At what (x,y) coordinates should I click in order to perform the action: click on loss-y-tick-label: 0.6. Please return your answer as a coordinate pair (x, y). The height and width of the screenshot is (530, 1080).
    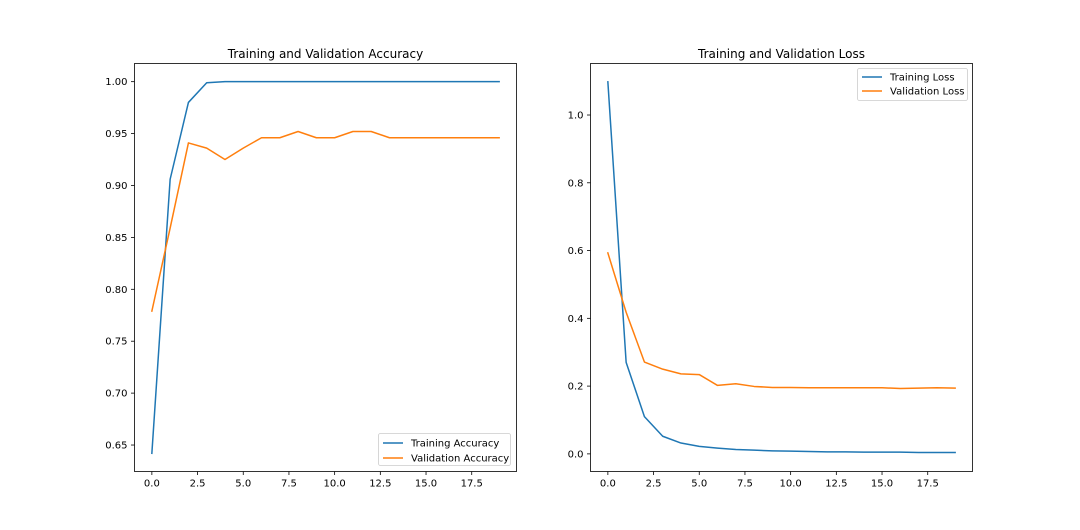
    Looking at the image, I should click on (576, 251).